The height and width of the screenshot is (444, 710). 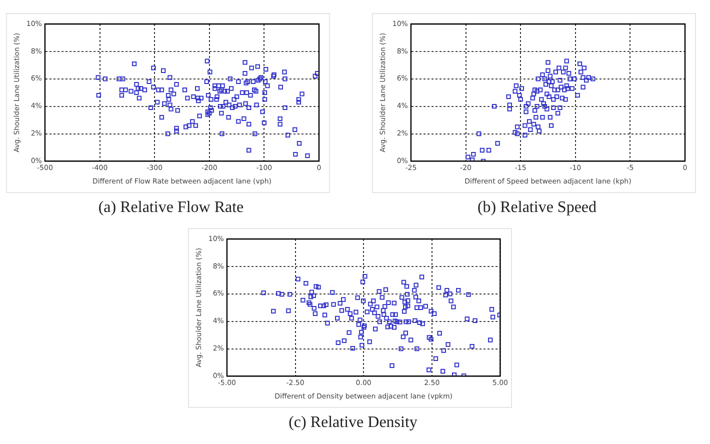 What do you see at coordinates (353, 423) in the screenshot?
I see `text: (c) Relative Density` at bounding box center [353, 423].